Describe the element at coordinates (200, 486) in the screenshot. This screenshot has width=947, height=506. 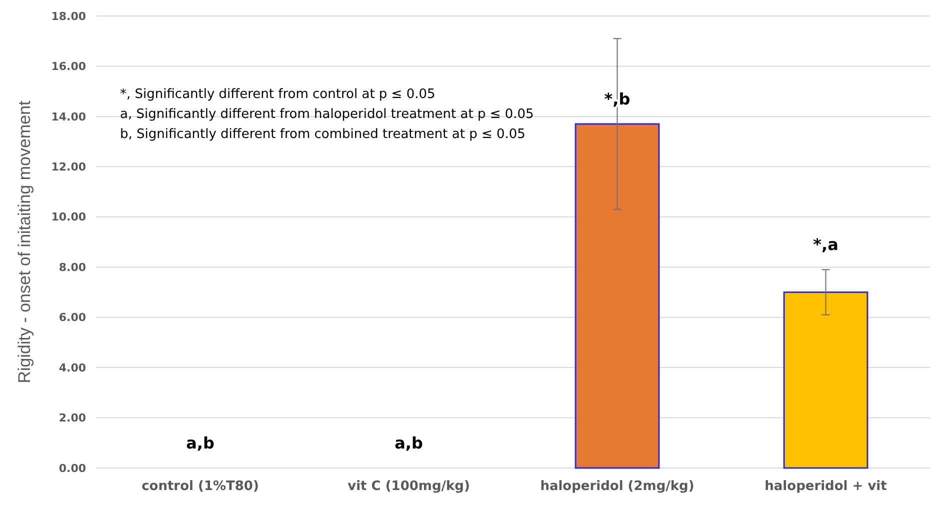
I see `x-tick-label: control (1%T80)` at that location.